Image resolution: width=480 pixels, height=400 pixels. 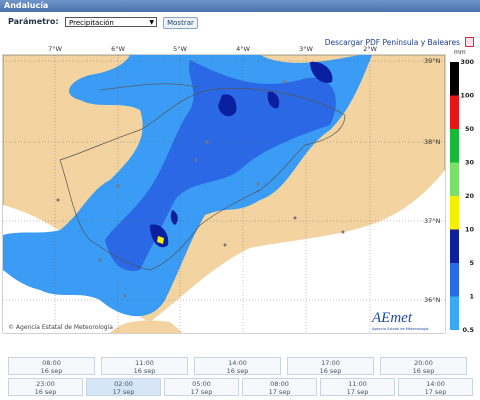 What do you see at coordinates (392, 42) in the screenshot?
I see `download-link: Descargar PDF Península y Baleares` at bounding box center [392, 42].